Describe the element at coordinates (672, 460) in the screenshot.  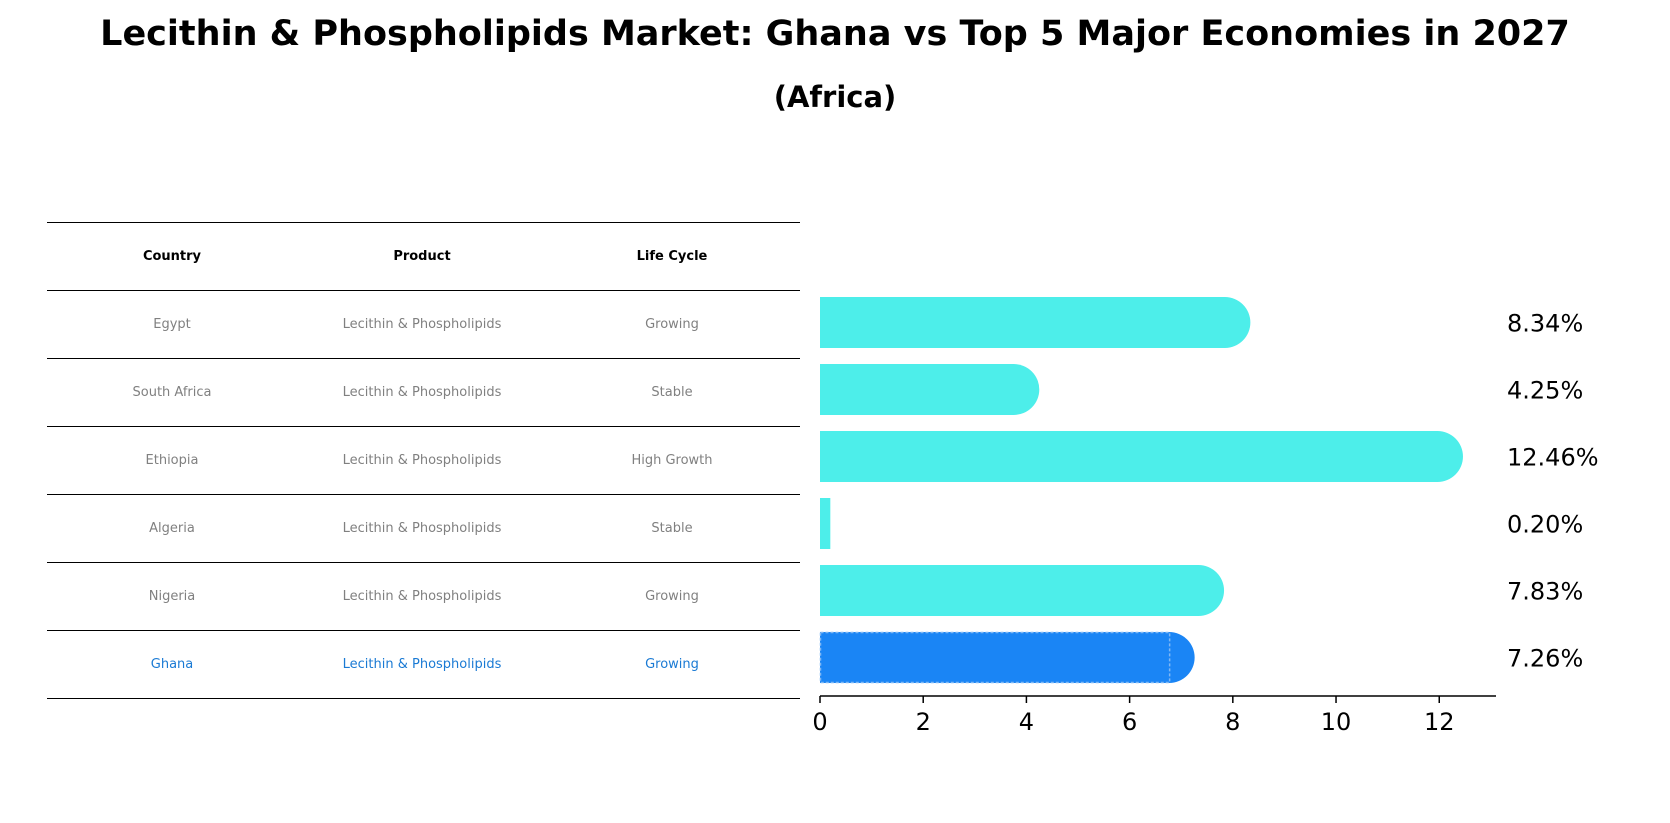
I see `cell-life-cycle: High Growth` at that location.